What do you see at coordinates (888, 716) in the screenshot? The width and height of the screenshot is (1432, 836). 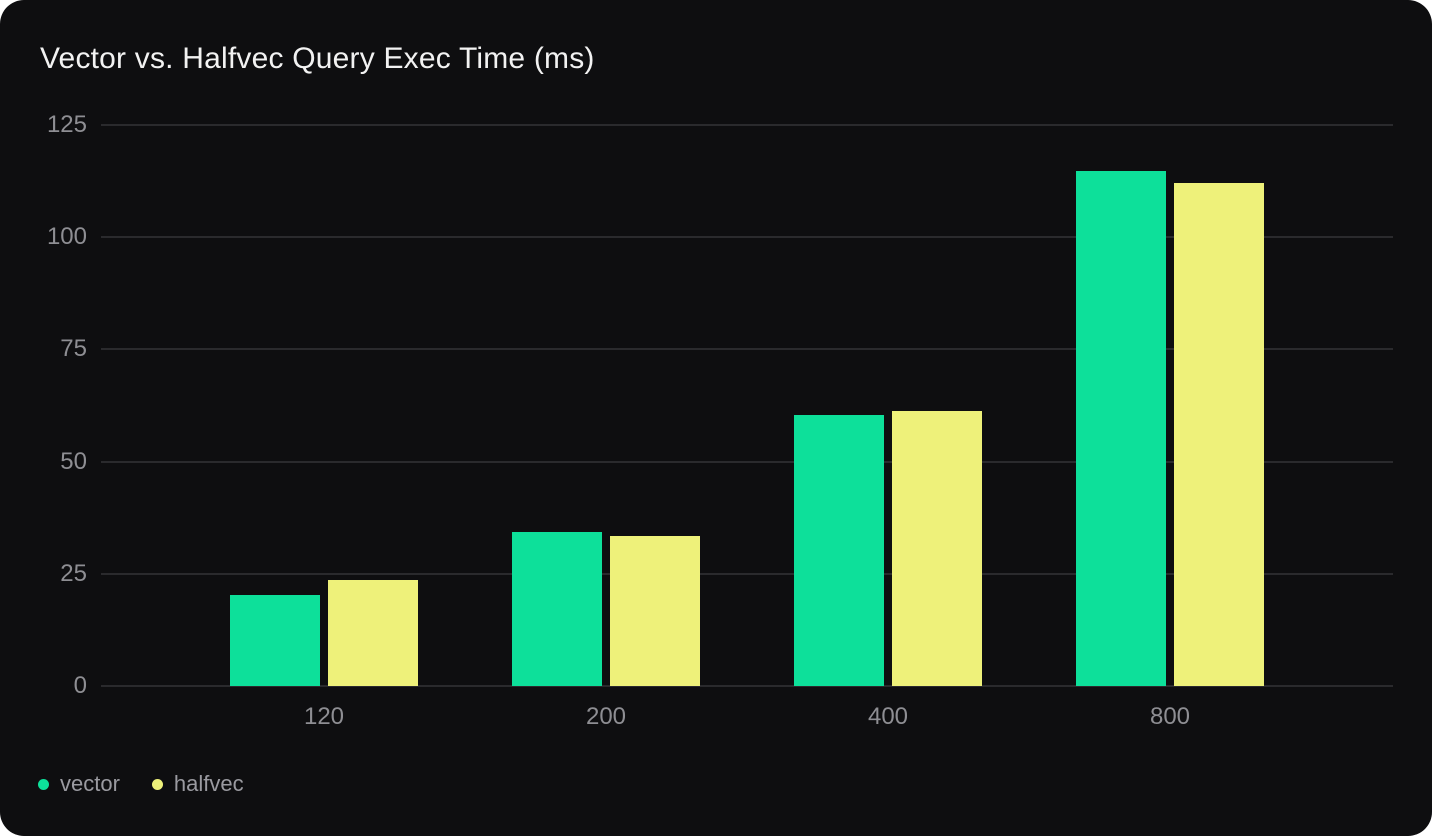 I see `x-axis-category-label: 400` at bounding box center [888, 716].